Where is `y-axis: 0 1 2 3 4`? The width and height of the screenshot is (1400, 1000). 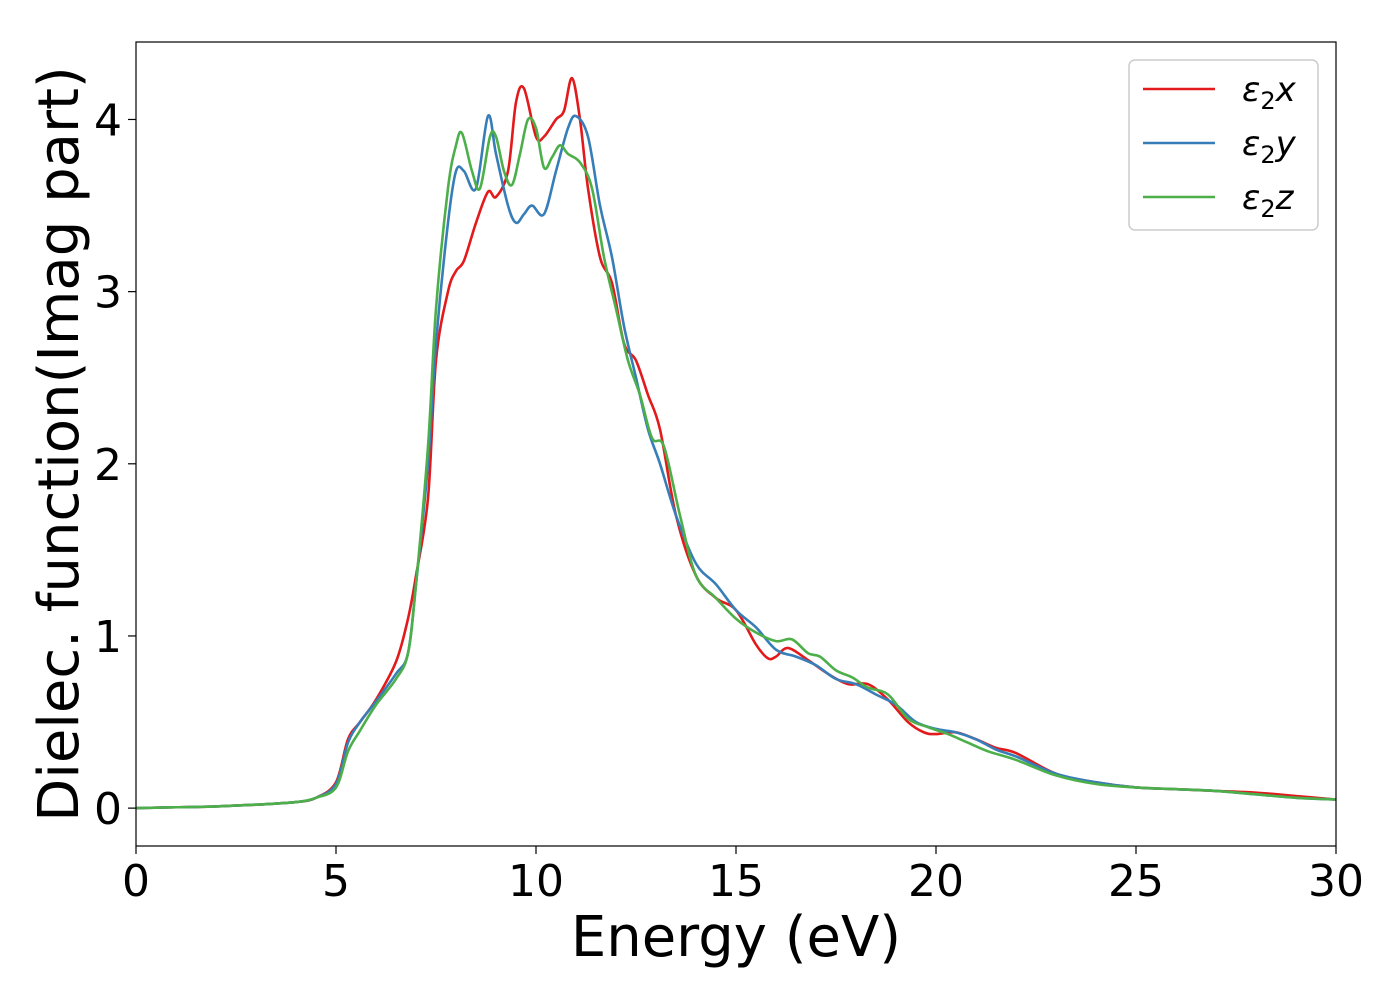 y-axis: 0 1 2 3 4 is located at coordinates (115, 465).